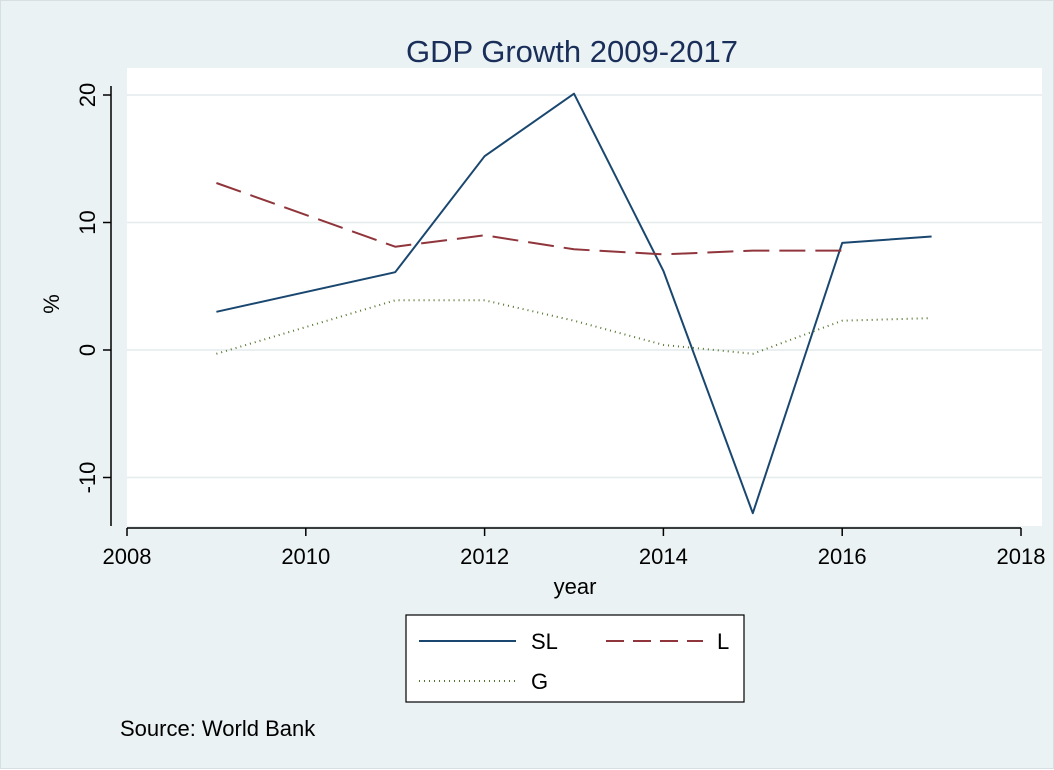 This screenshot has width=1054, height=770. What do you see at coordinates (842, 556) in the screenshot?
I see `x-tick-label: 2016` at bounding box center [842, 556].